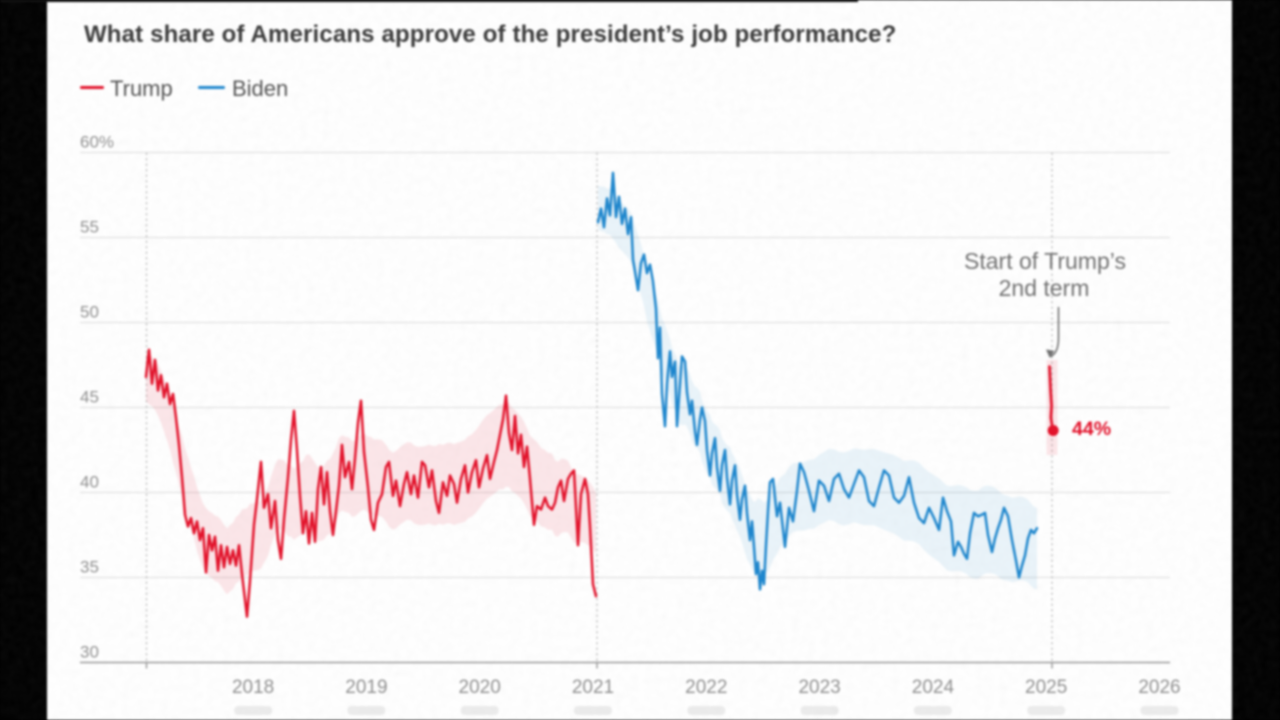 This screenshot has height=720, width=1280. Describe the element at coordinates (89, 652) in the screenshot. I see `svg-text: 30` at that location.